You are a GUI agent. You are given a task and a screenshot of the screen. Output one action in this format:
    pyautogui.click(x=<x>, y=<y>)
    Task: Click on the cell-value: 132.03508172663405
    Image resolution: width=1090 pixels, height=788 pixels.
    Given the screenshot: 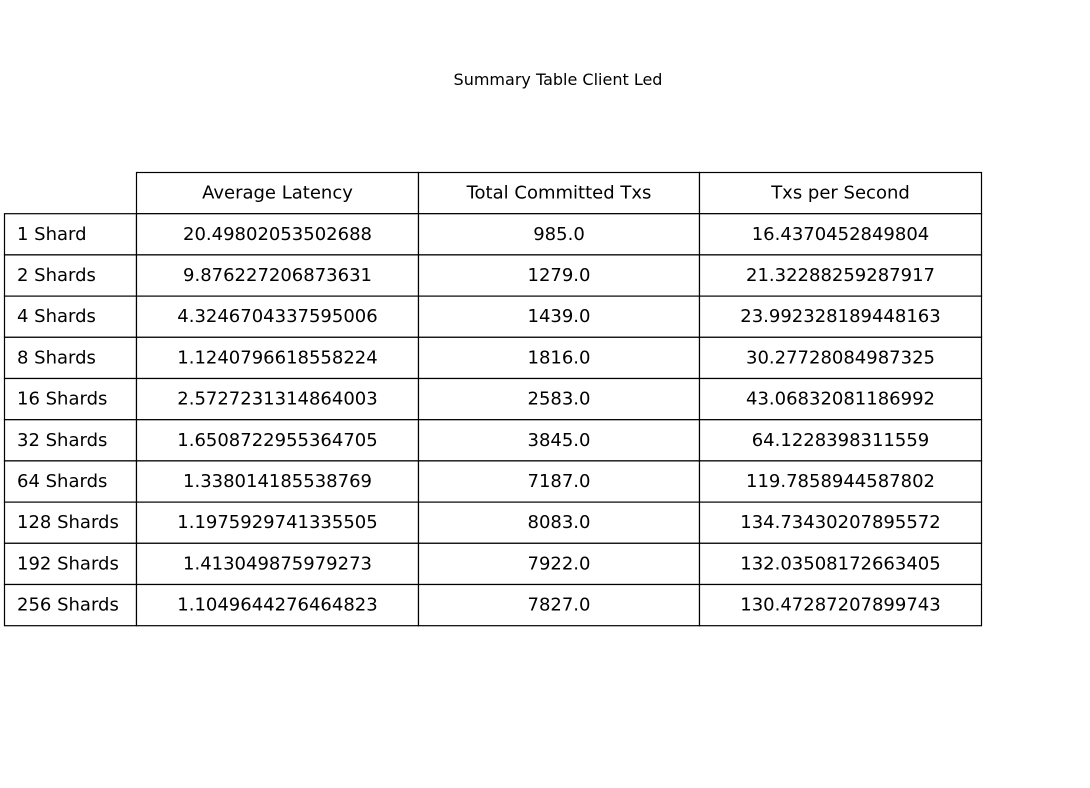 What is the action you would take?
    pyautogui.click(x=840, y=563)
    